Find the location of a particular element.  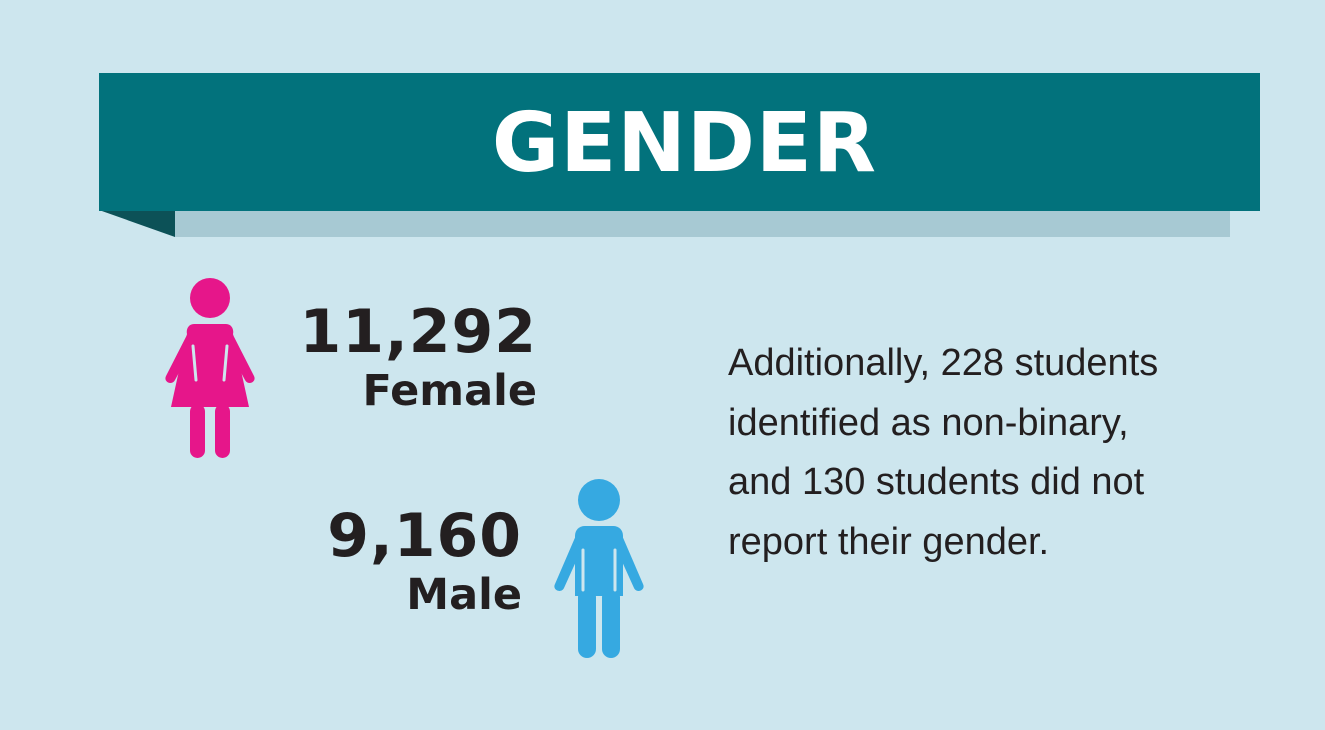

female-person-icon is located at coordinates (210, 368).